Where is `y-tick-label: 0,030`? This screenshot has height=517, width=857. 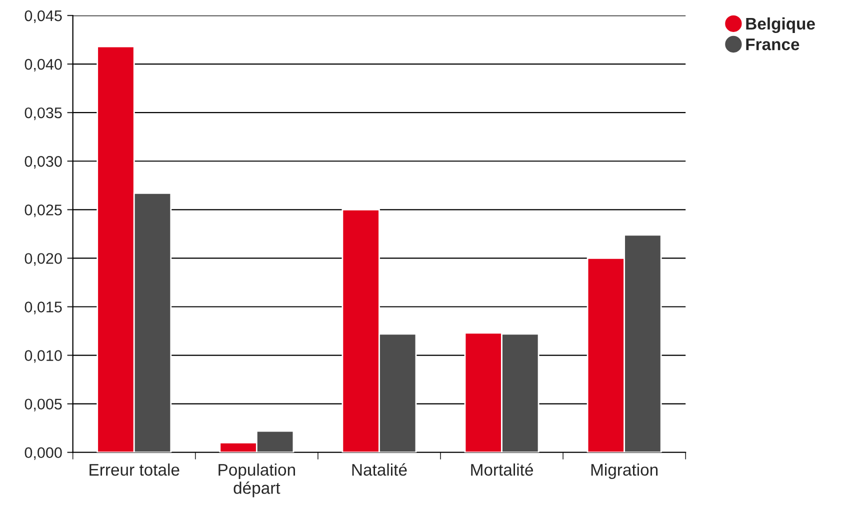 y-tick-label: 0,030 is located at coordinates (43, 162).